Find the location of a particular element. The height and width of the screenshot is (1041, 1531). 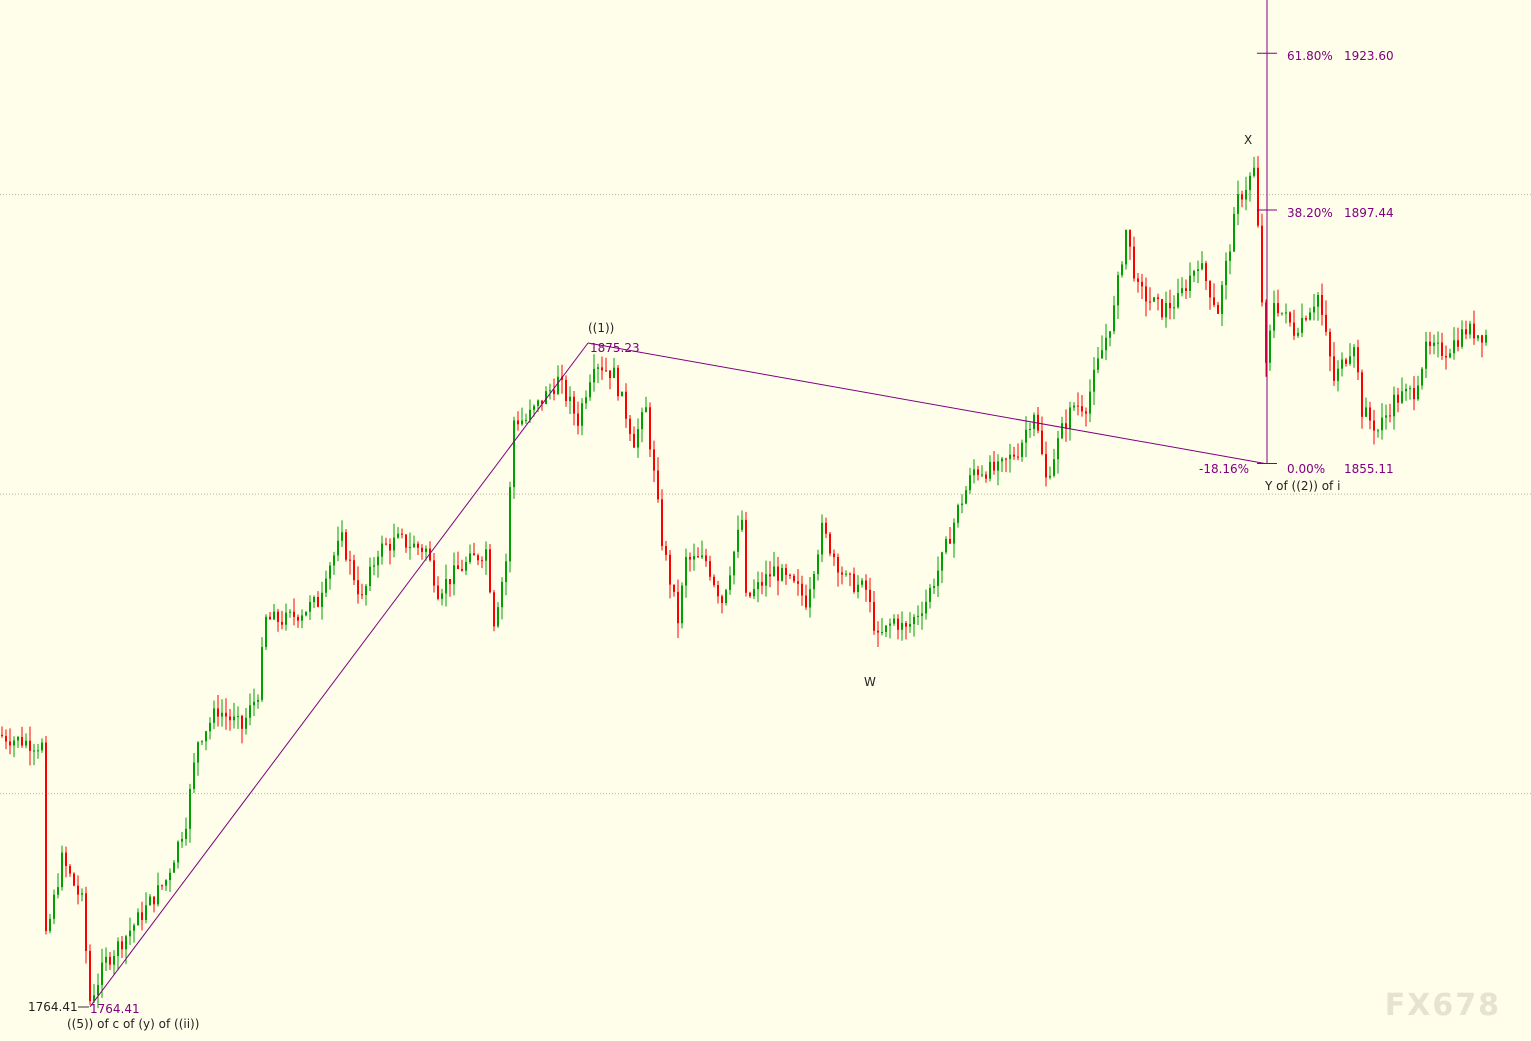

fib-382-ratio: 38.20% is located at coordinates (1310, 213).